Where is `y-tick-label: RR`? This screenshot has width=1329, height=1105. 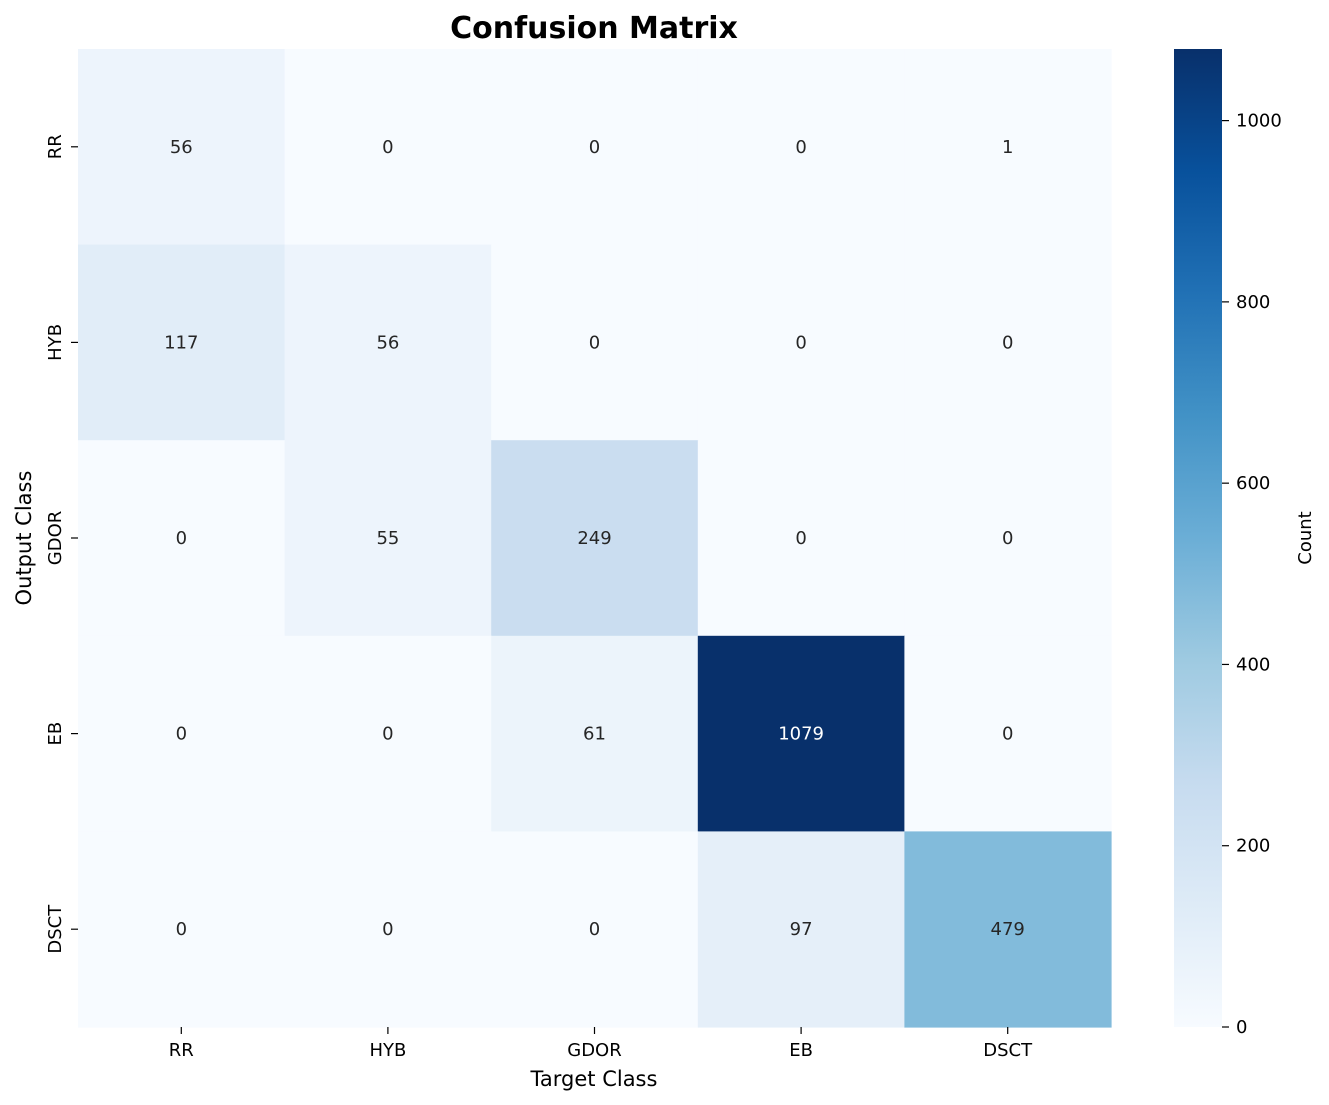
y-tick-label: RR is located at coordinates (55, 146).